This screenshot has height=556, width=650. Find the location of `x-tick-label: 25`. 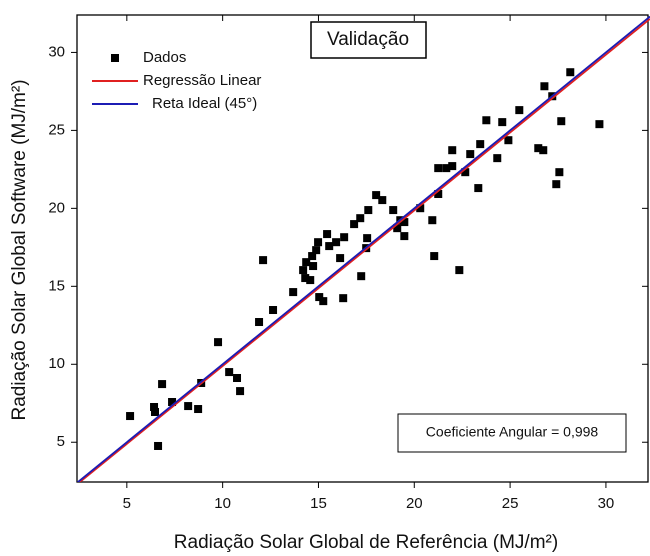

x-tick-label: 25 is located at coordinates (510, 503).